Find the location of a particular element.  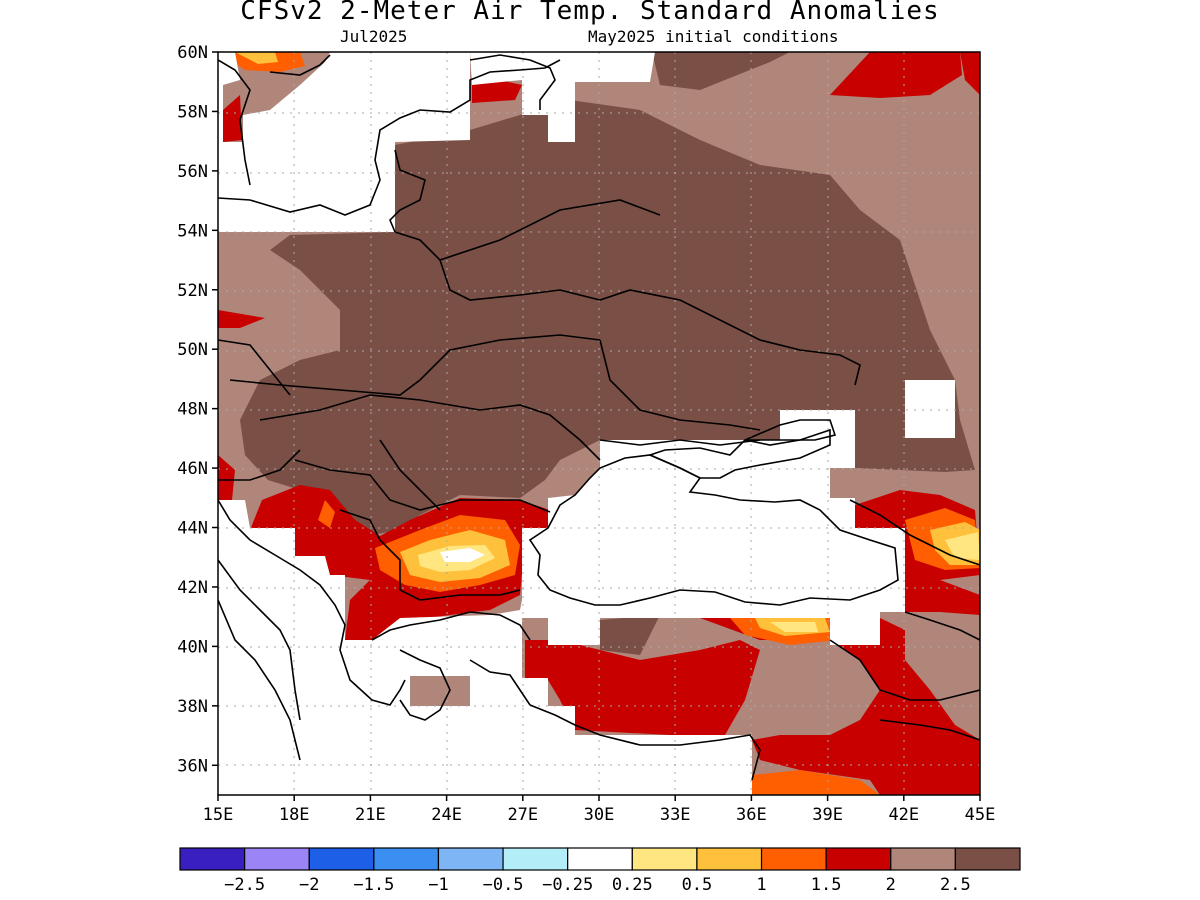

lat-tick-label: 36N is located at coordinates (192, 766).